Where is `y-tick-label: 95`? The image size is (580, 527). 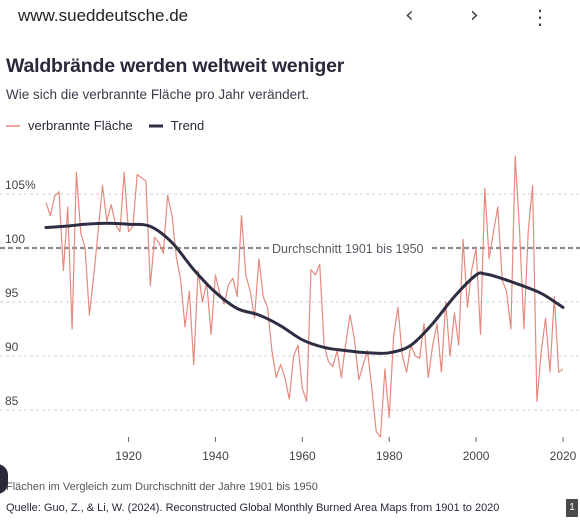
y-tick-label: 95 is located at coordinates (12, 293).